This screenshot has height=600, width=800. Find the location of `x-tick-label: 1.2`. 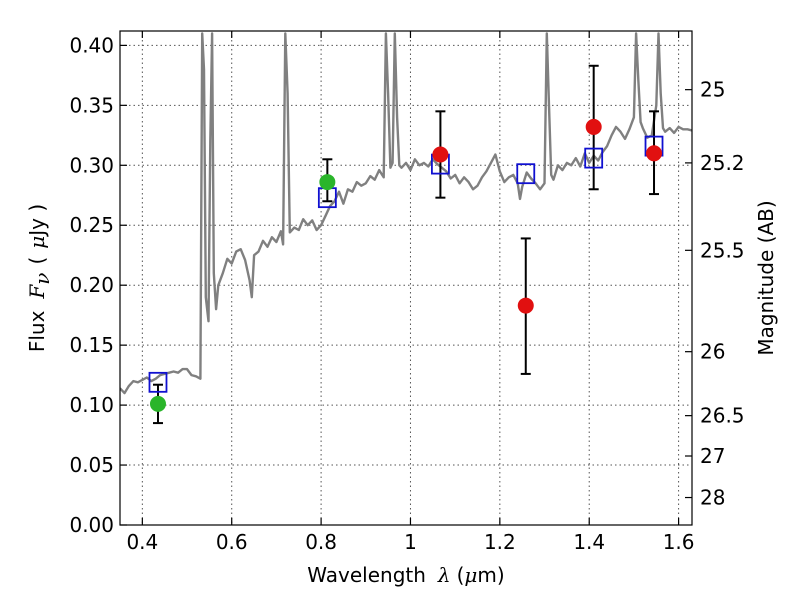

x-tick-label: 1.2 is located at coordinates (500, 542).